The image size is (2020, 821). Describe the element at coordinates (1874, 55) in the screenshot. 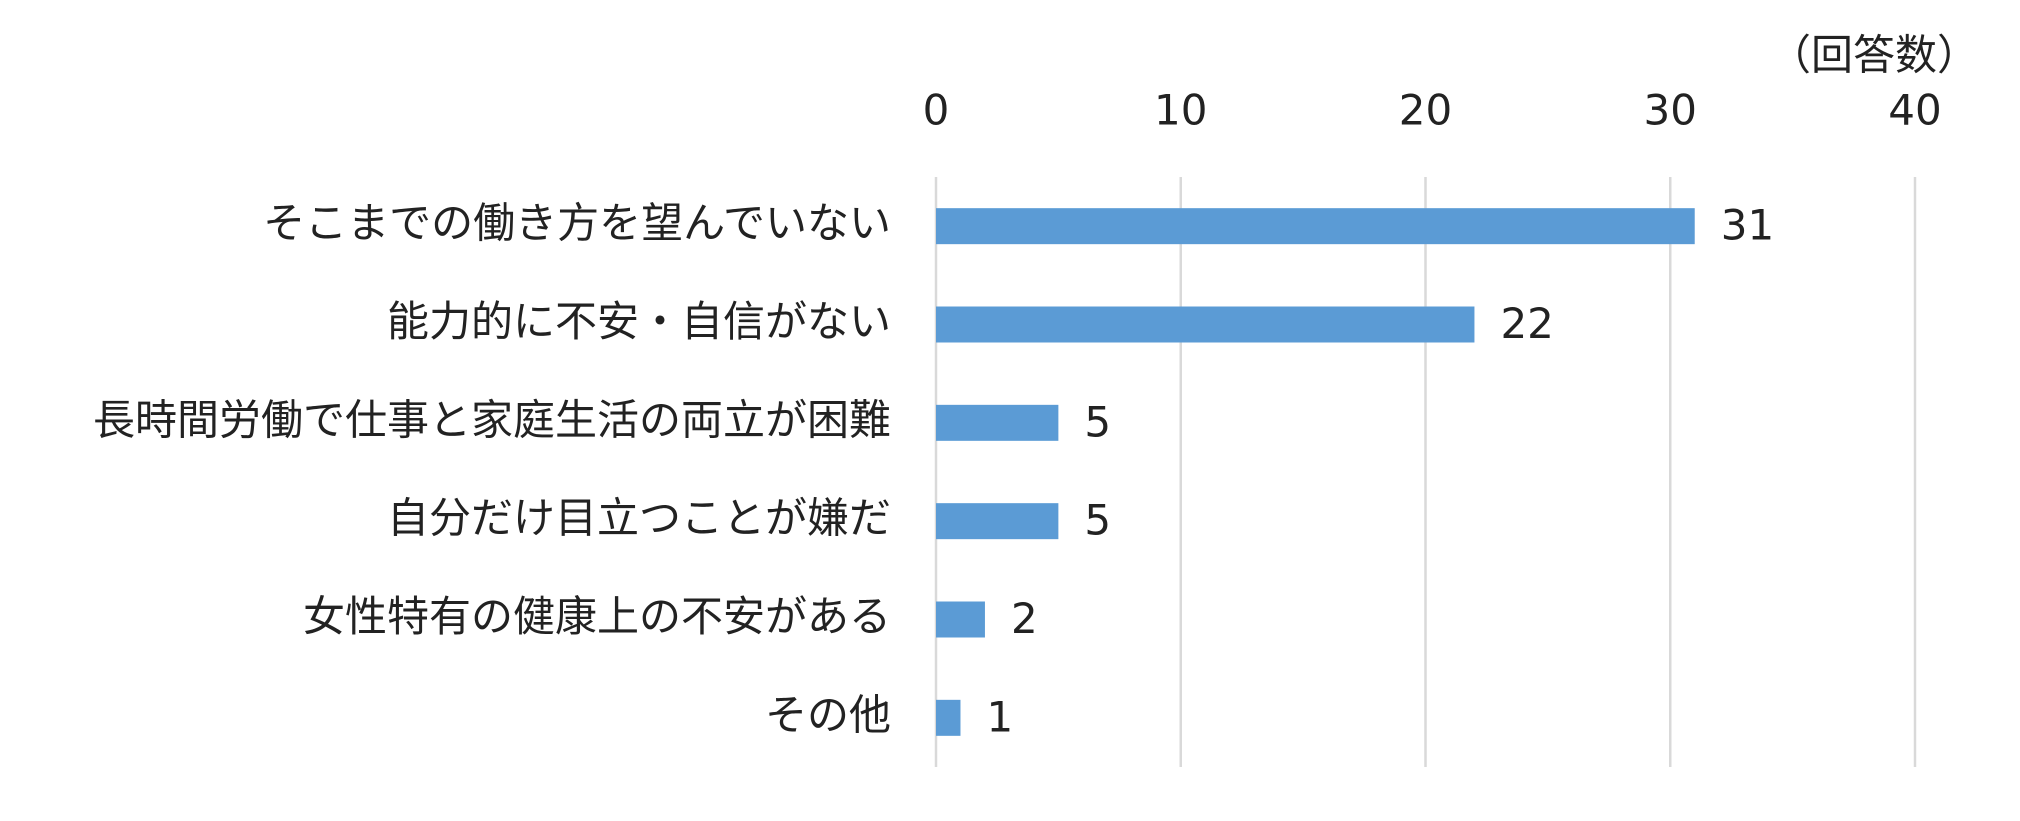

I see `x-axis-label: （回答数）` at that location.